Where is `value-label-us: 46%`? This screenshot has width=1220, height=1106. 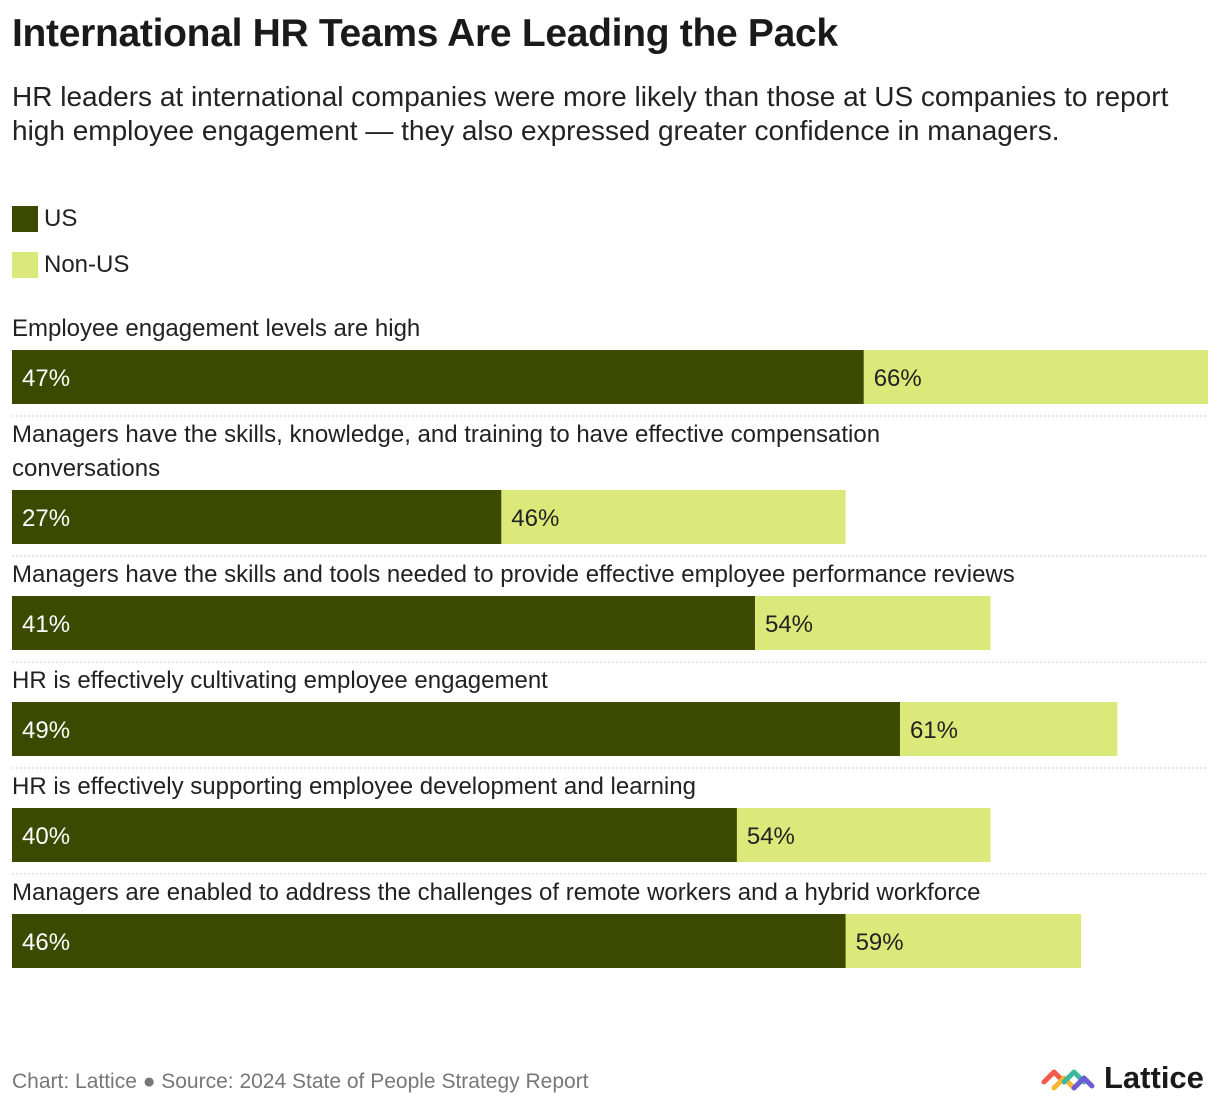 value-label-us: 46% is located at coordinates (46, 942).